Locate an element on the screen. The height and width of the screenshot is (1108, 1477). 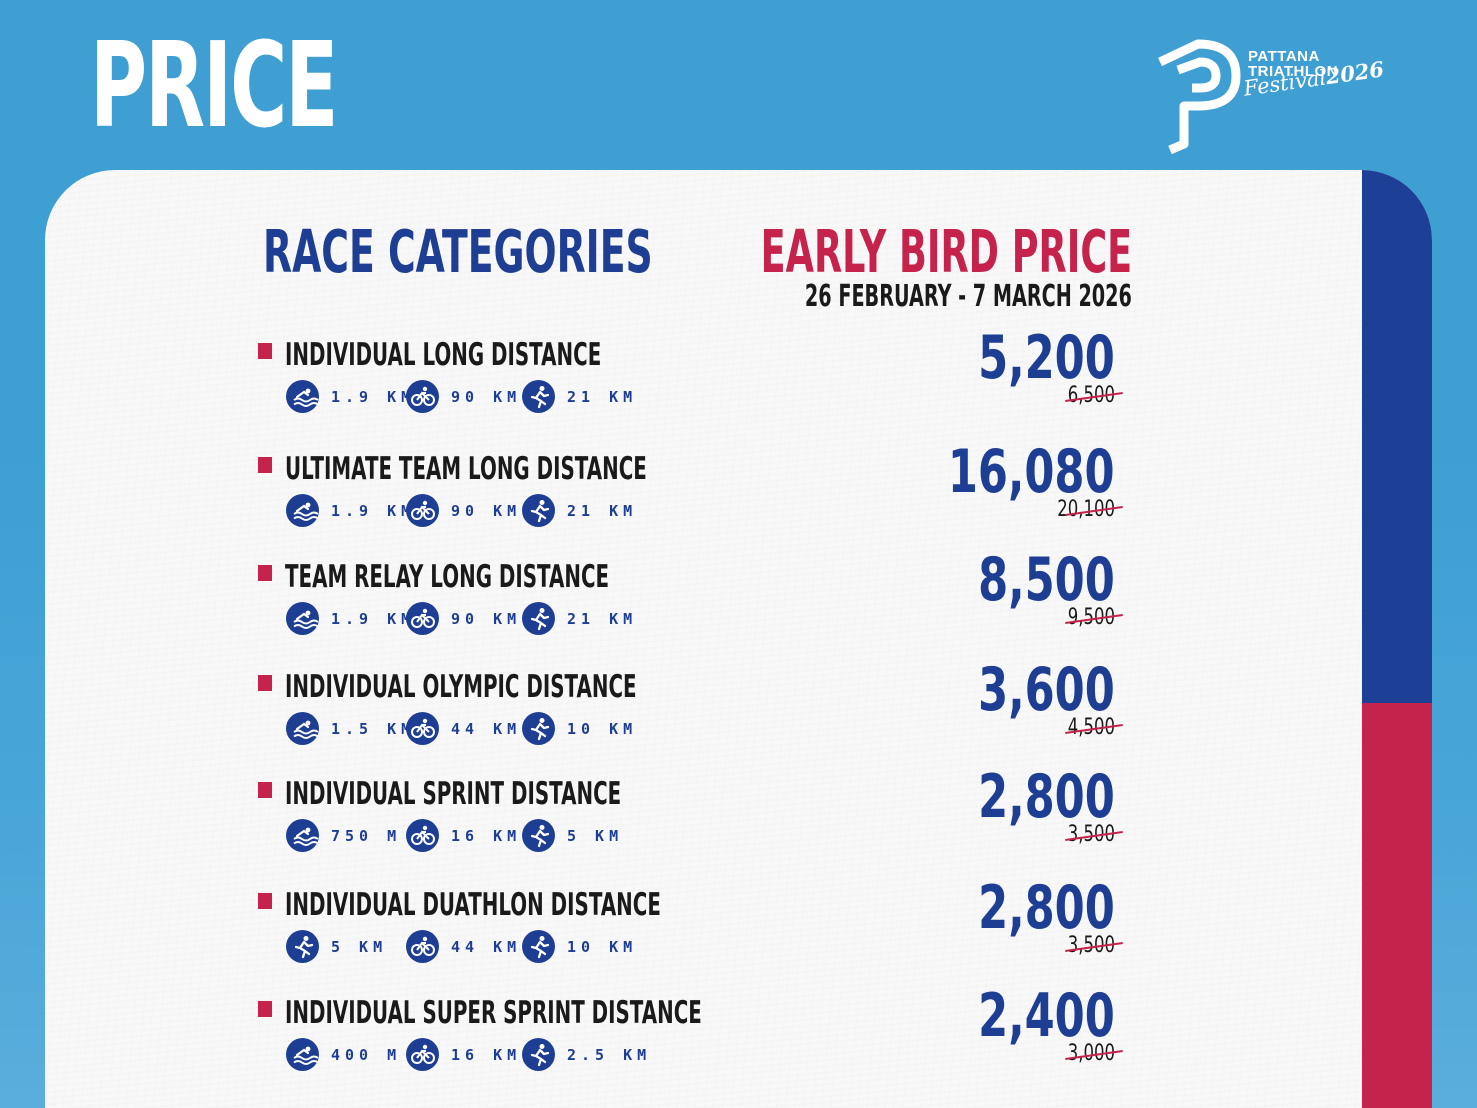
side-band-blue is located at coordinates (1397, 436).